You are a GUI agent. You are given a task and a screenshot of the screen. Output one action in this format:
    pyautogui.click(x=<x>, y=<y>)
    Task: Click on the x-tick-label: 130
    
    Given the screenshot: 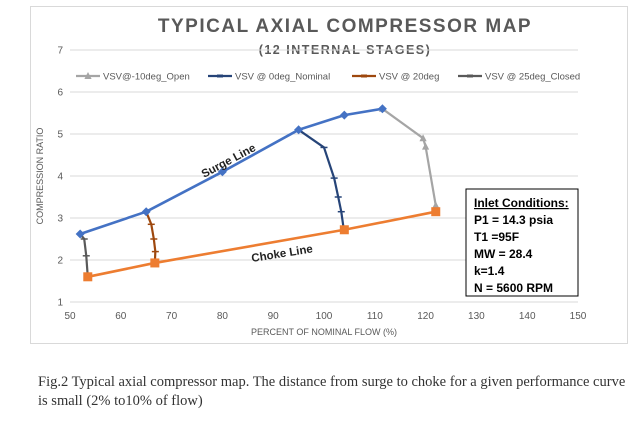 What is the action you would take?
    pyautogui.click(x=476, y=316)
    